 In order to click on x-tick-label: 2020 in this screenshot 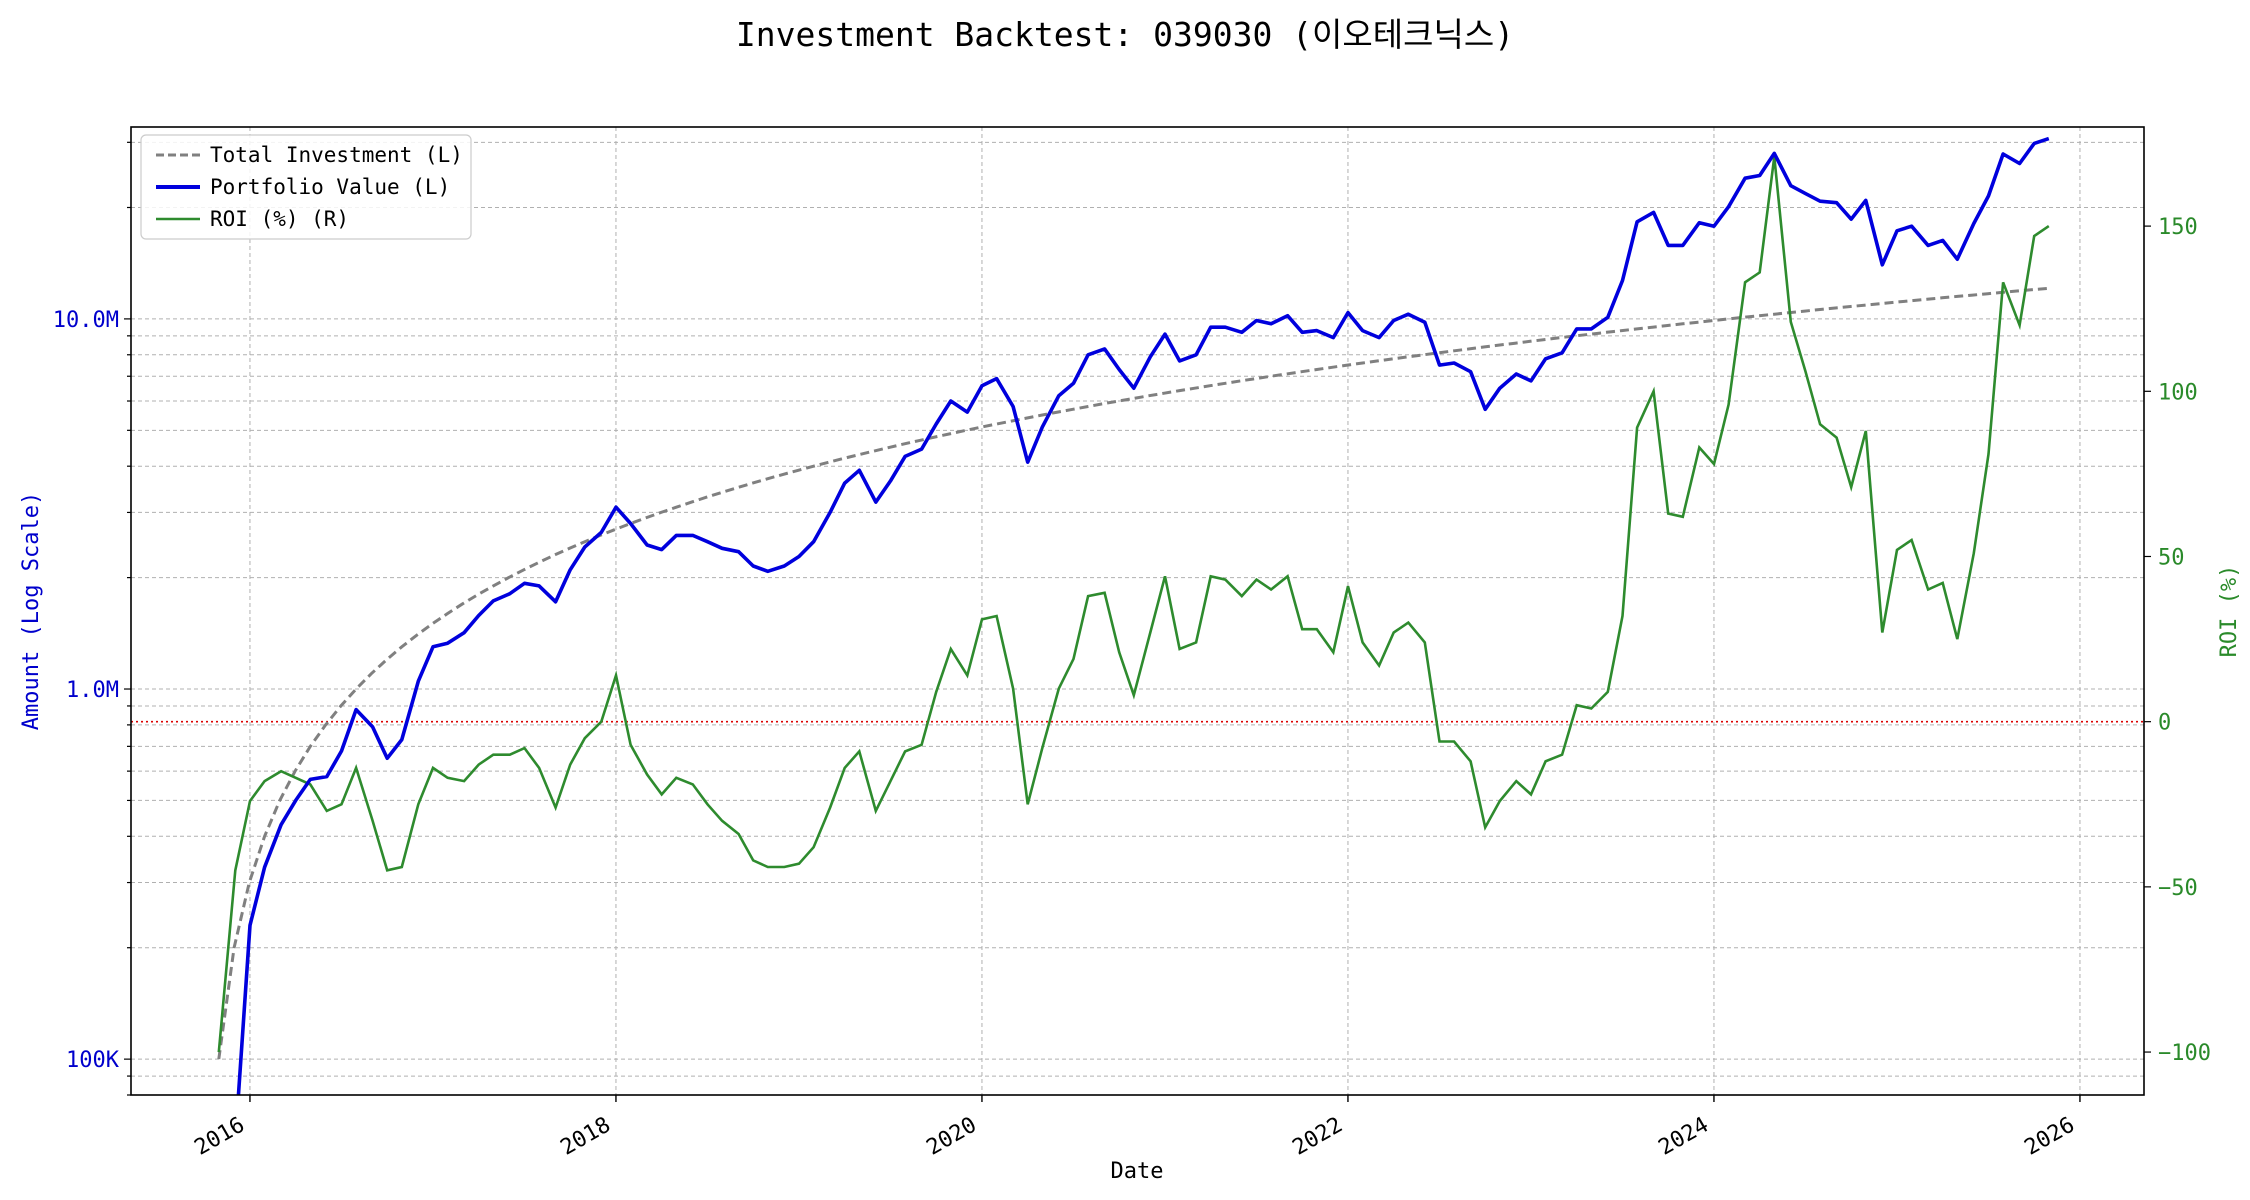, I will do `click(952, 1137)`.